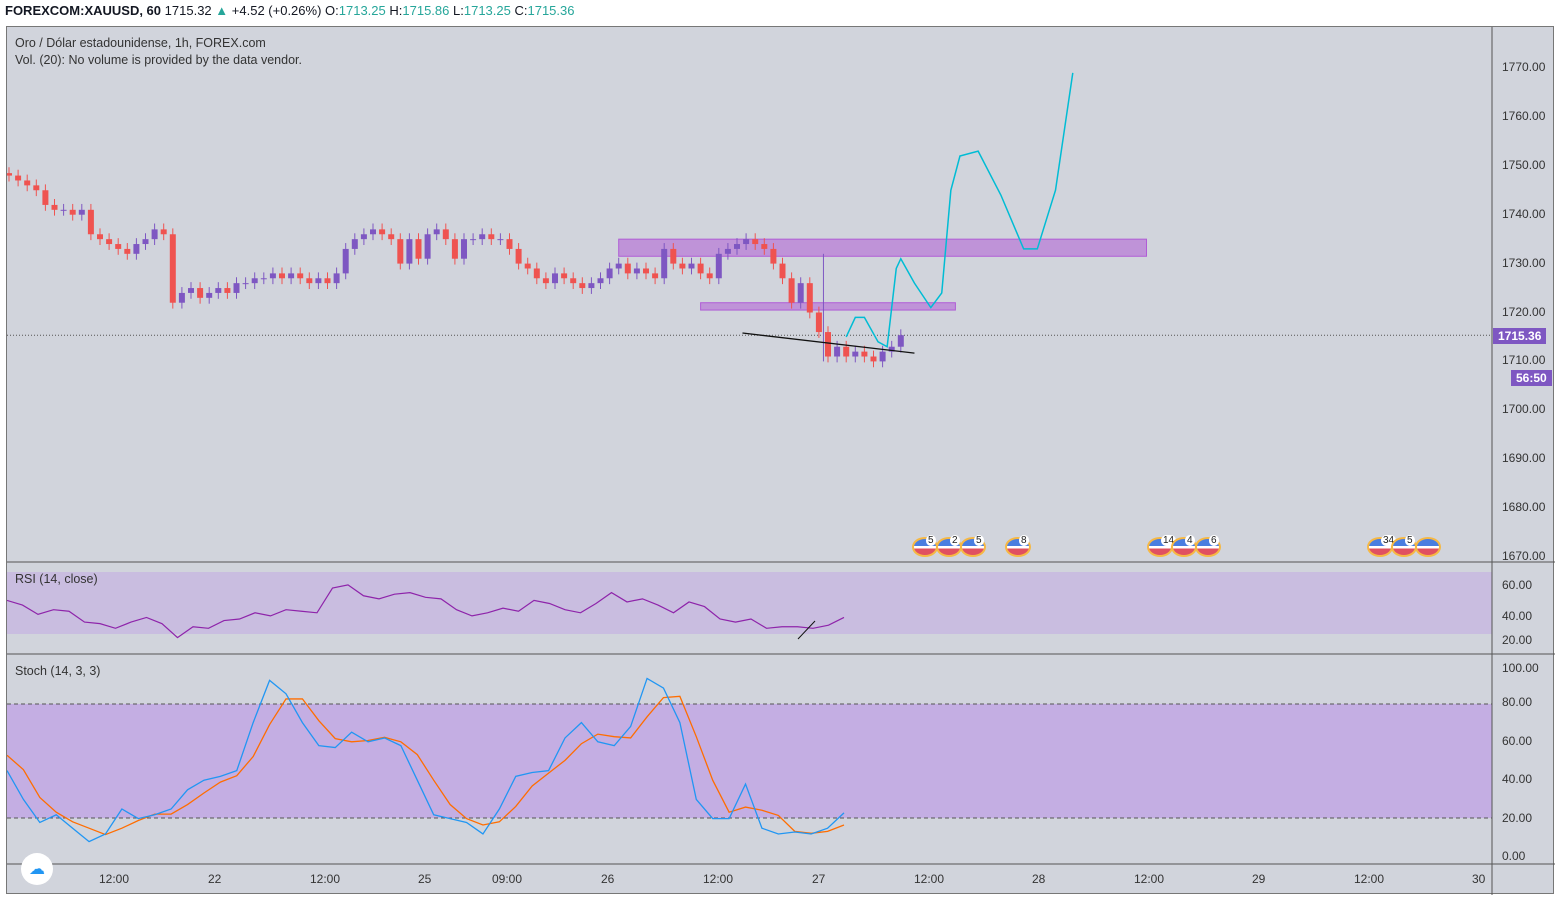 The height and width of the screenshot is (901, 1560). What do you see at coordinates (56, 579) in the screenshot?
I see `rsi-label: RSI (14, close)` at bounding box center [56, 579].